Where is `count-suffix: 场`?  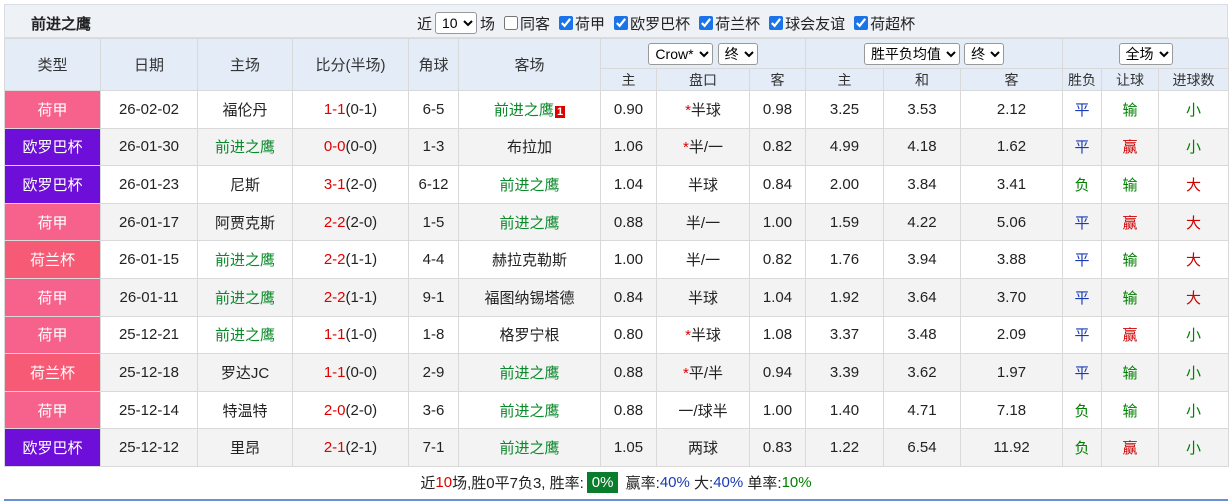 count-suffix: 场 is located at coordinates (488, 24).